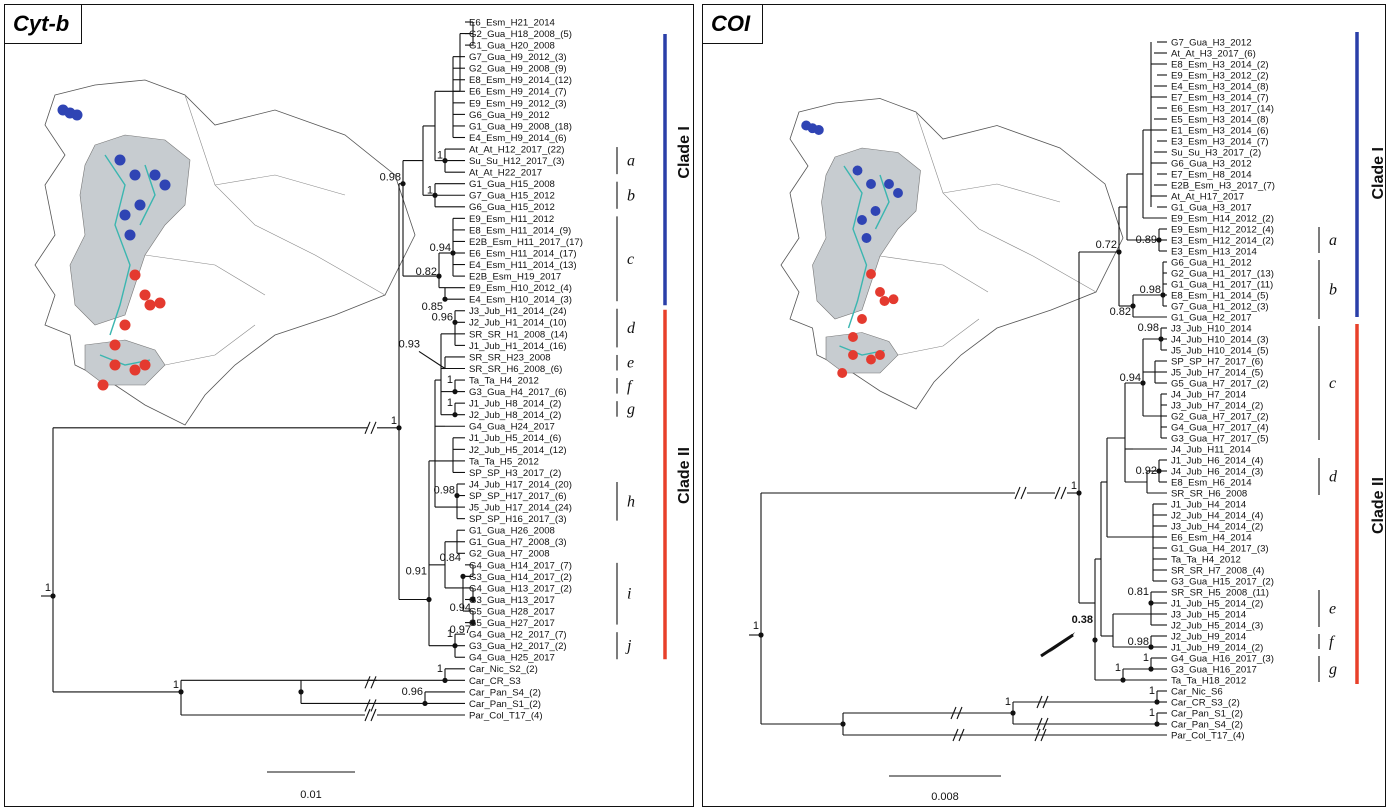  What do you see at coordinates (1214, 669) in the screenshot?
I see `tip-label: G3_Gua_H16_2017` at bounding box center [1214, 669].